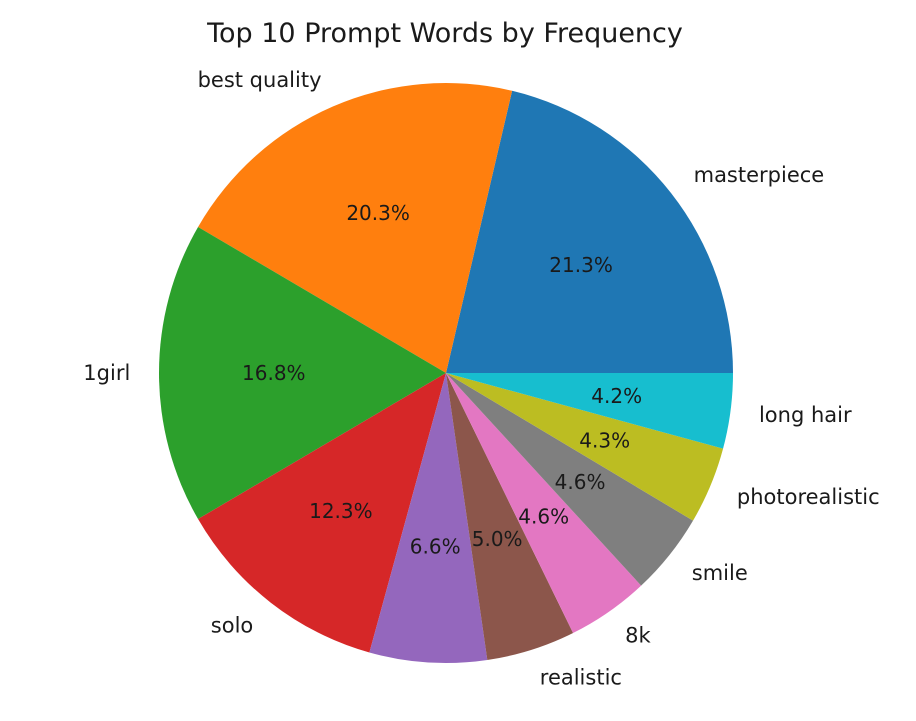 This screenshot has height=721, width=916. Describe the element at coordinates (232, 626) in the screenshot. I see `category-label-solo: solo` at that location.